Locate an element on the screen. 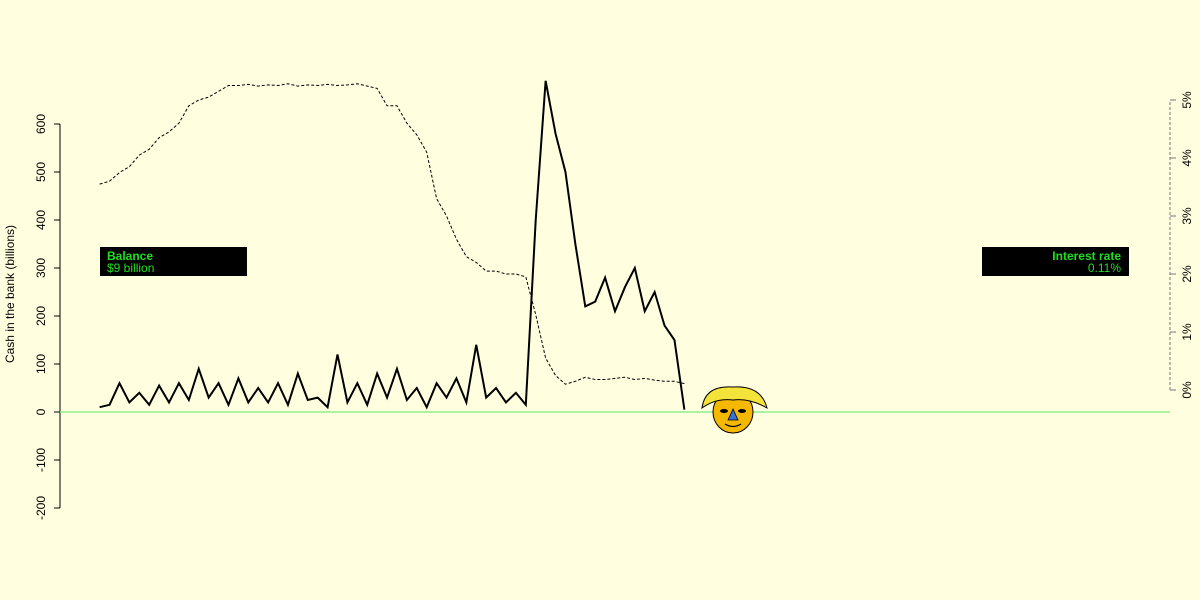 The image size is (1200, 600). y2-tick-label: 1% is located at coordinates (1187, 332).